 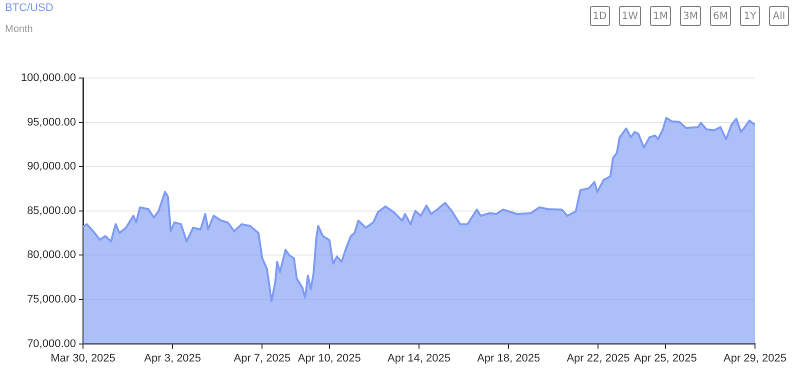 I want to click on text: 6M, so click(x=720, y=16).